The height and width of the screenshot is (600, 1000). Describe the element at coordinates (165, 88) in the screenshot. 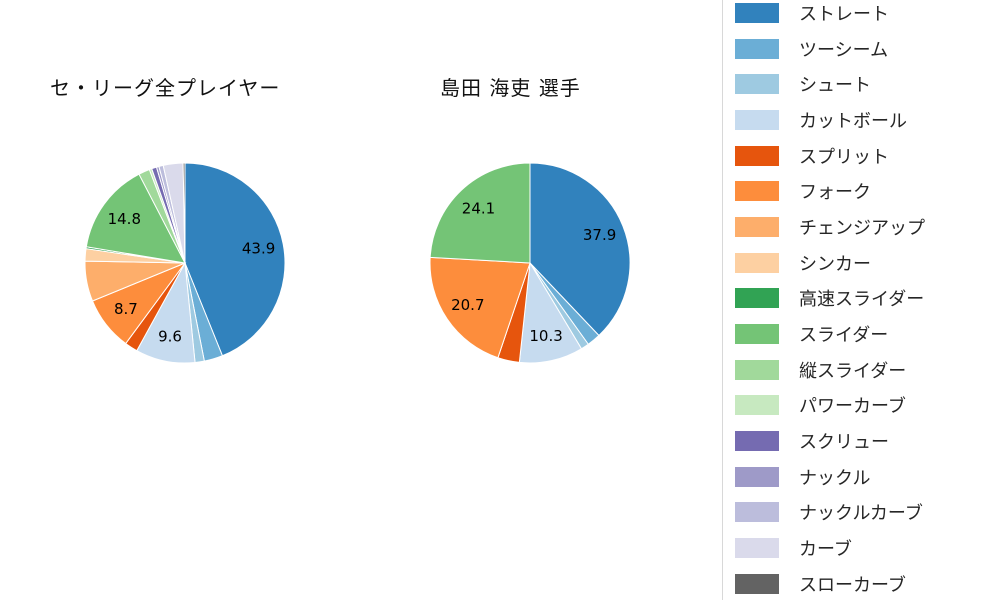

I see `chart-title-league: セ・リーグ全プレイヤー` at that location.